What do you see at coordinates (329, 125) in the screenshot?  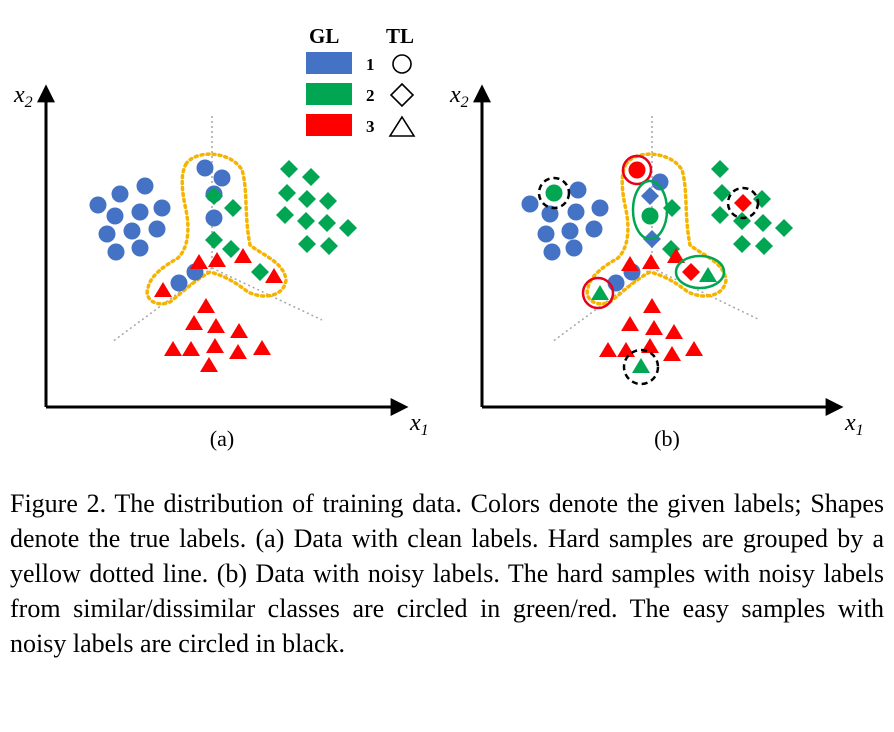 I see `legend-swatch-red` at bounding box center [329, 125].